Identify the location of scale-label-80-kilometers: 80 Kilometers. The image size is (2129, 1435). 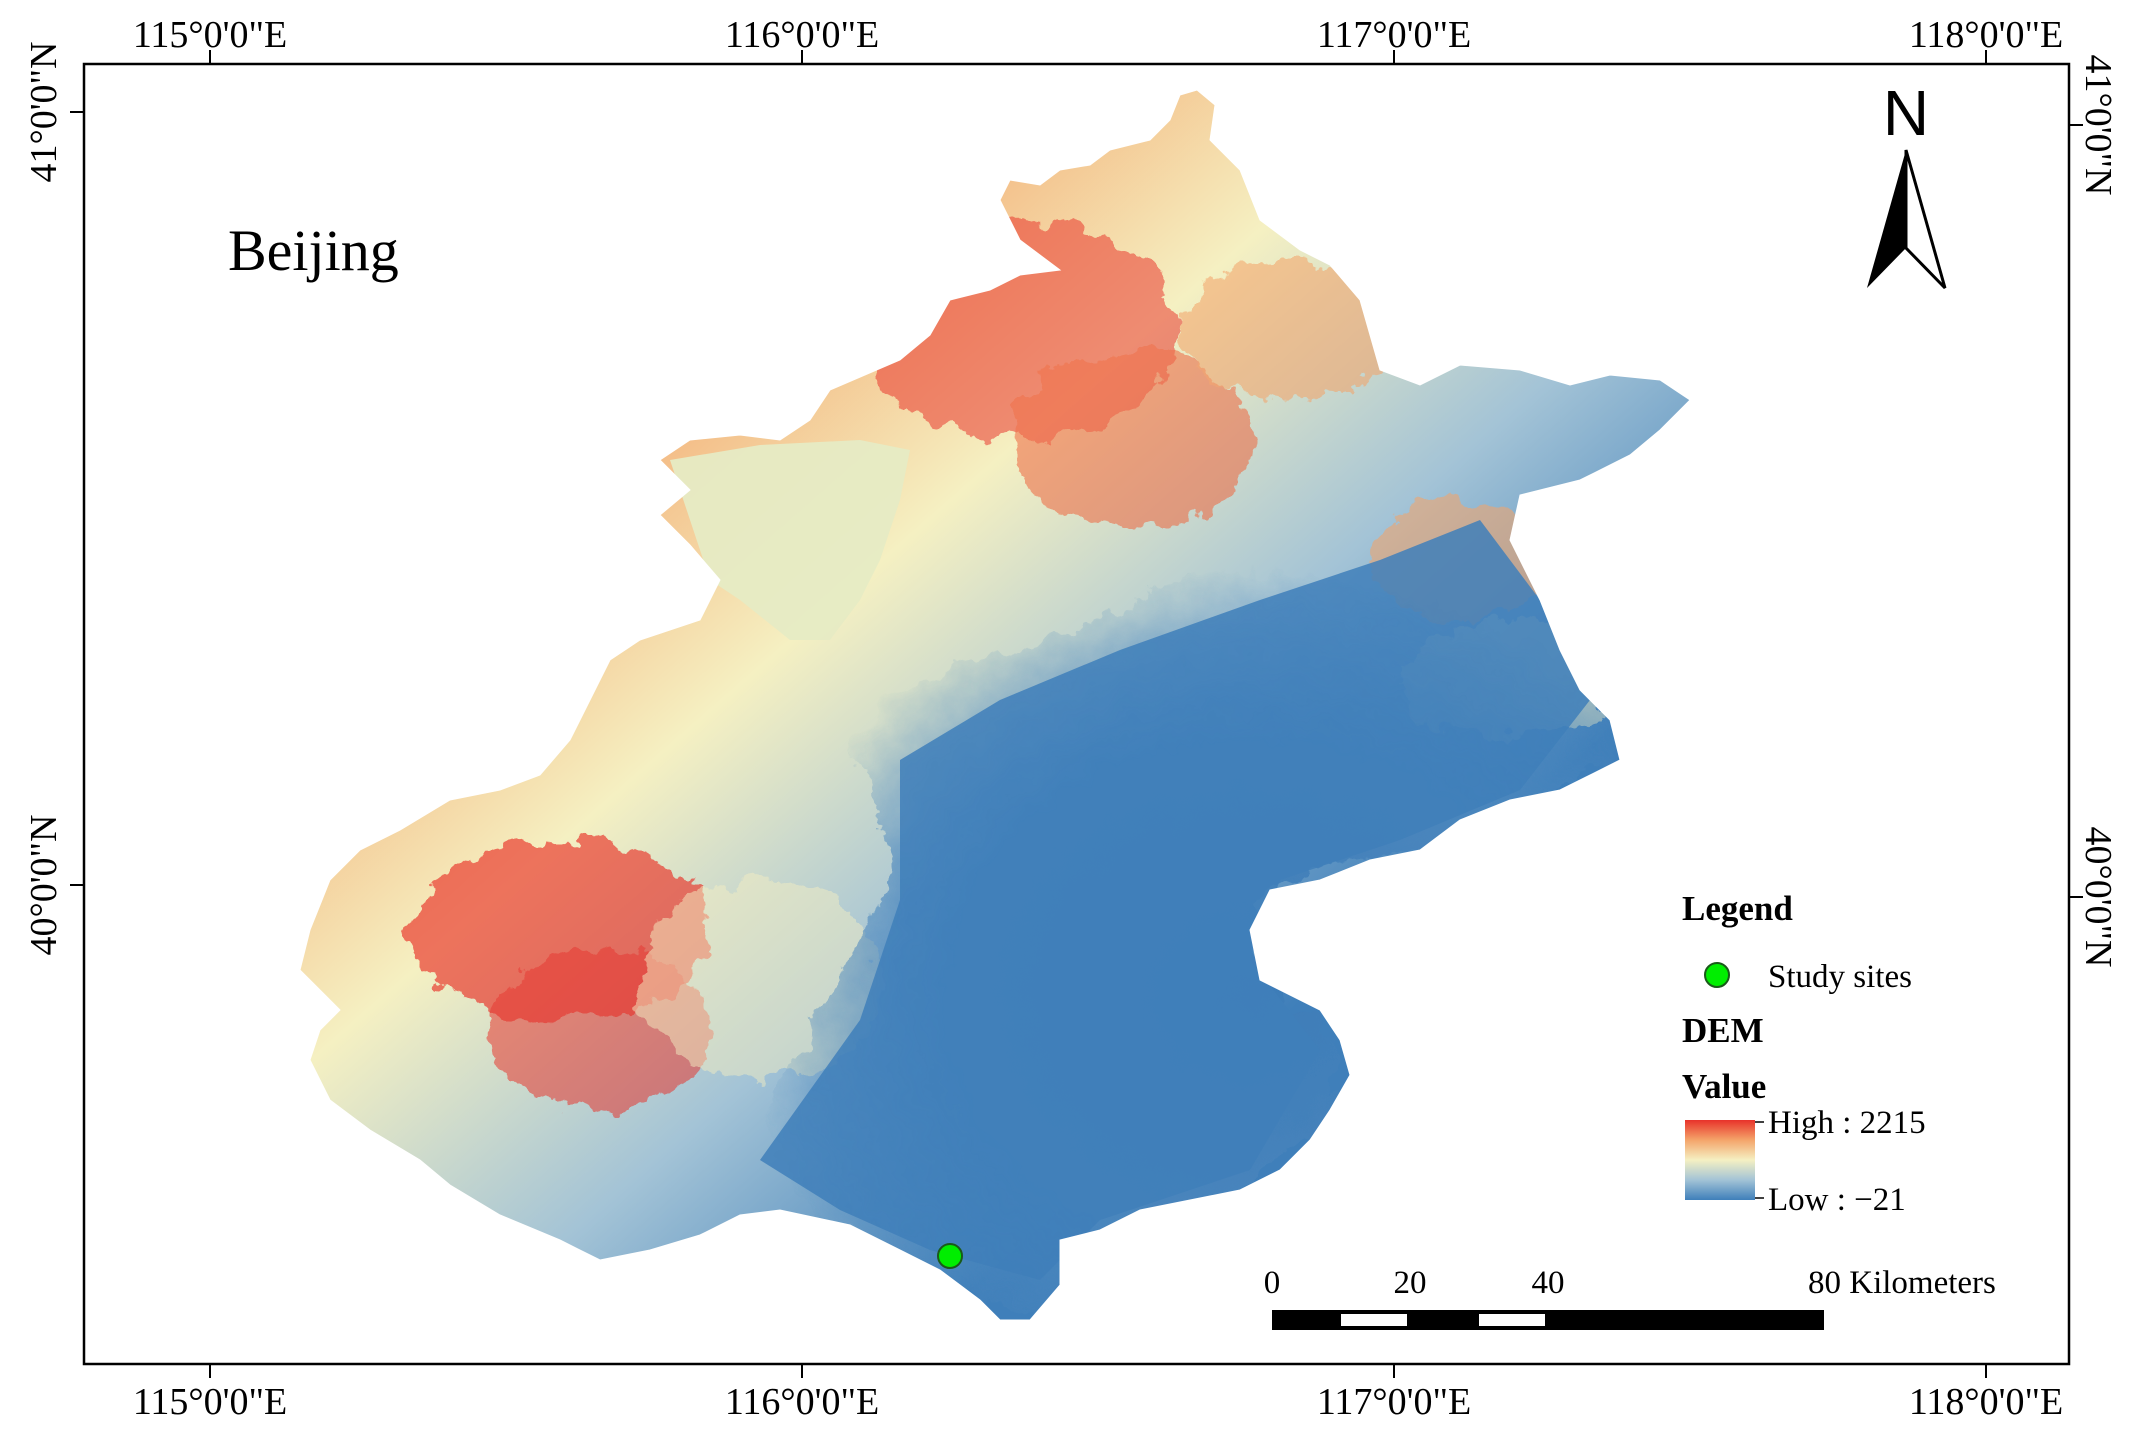
(1902, 1283).